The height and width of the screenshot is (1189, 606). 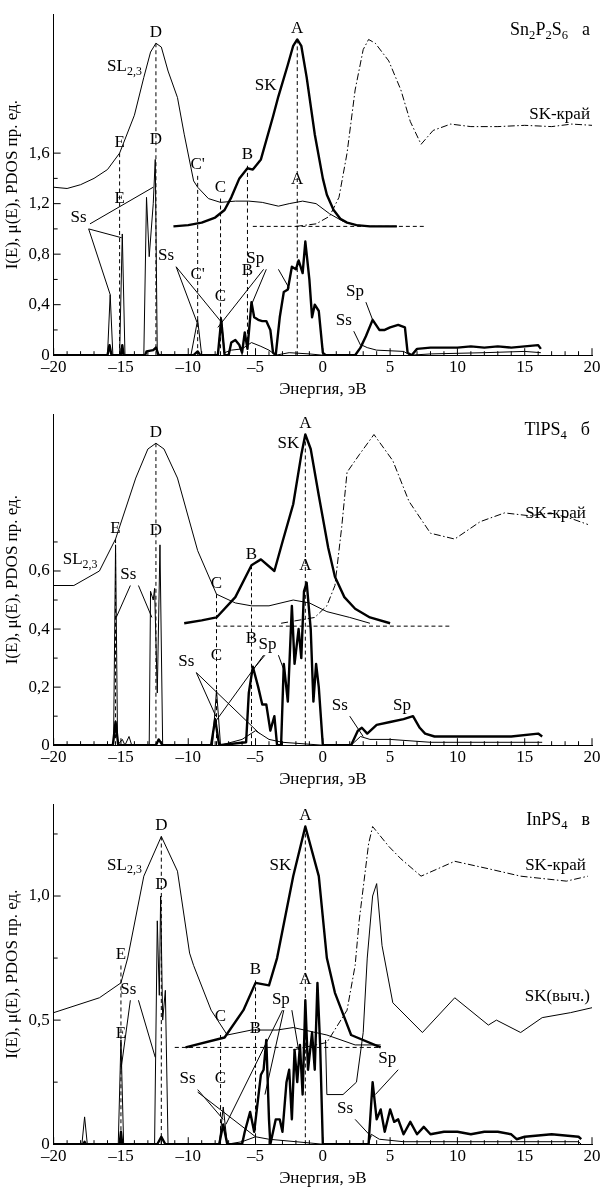 What do you see at coordinates (586, 28) in the screenshot?
I see `annotation: а` at bounding box center [586, 28].